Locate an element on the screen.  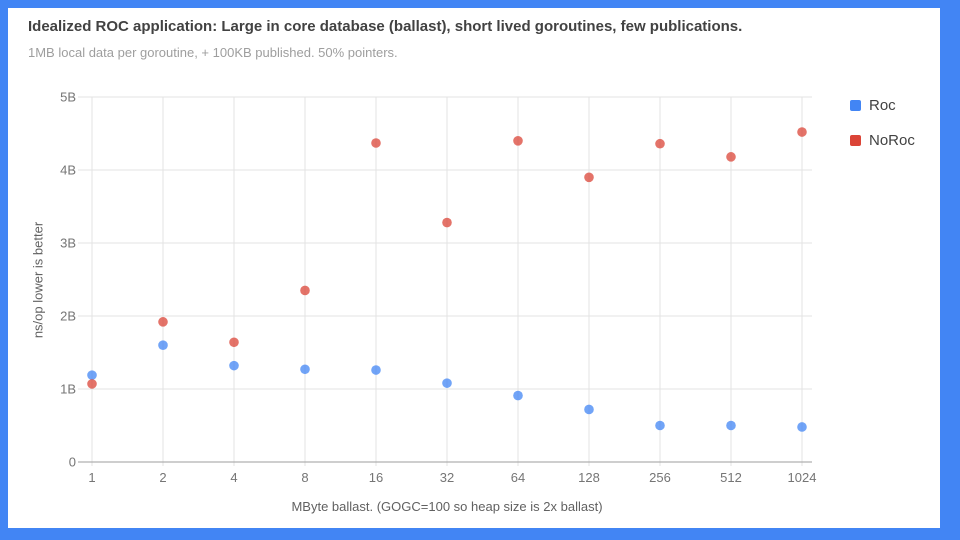
legend-item-noroc: NoRoc is located at coordinates (882, 140).